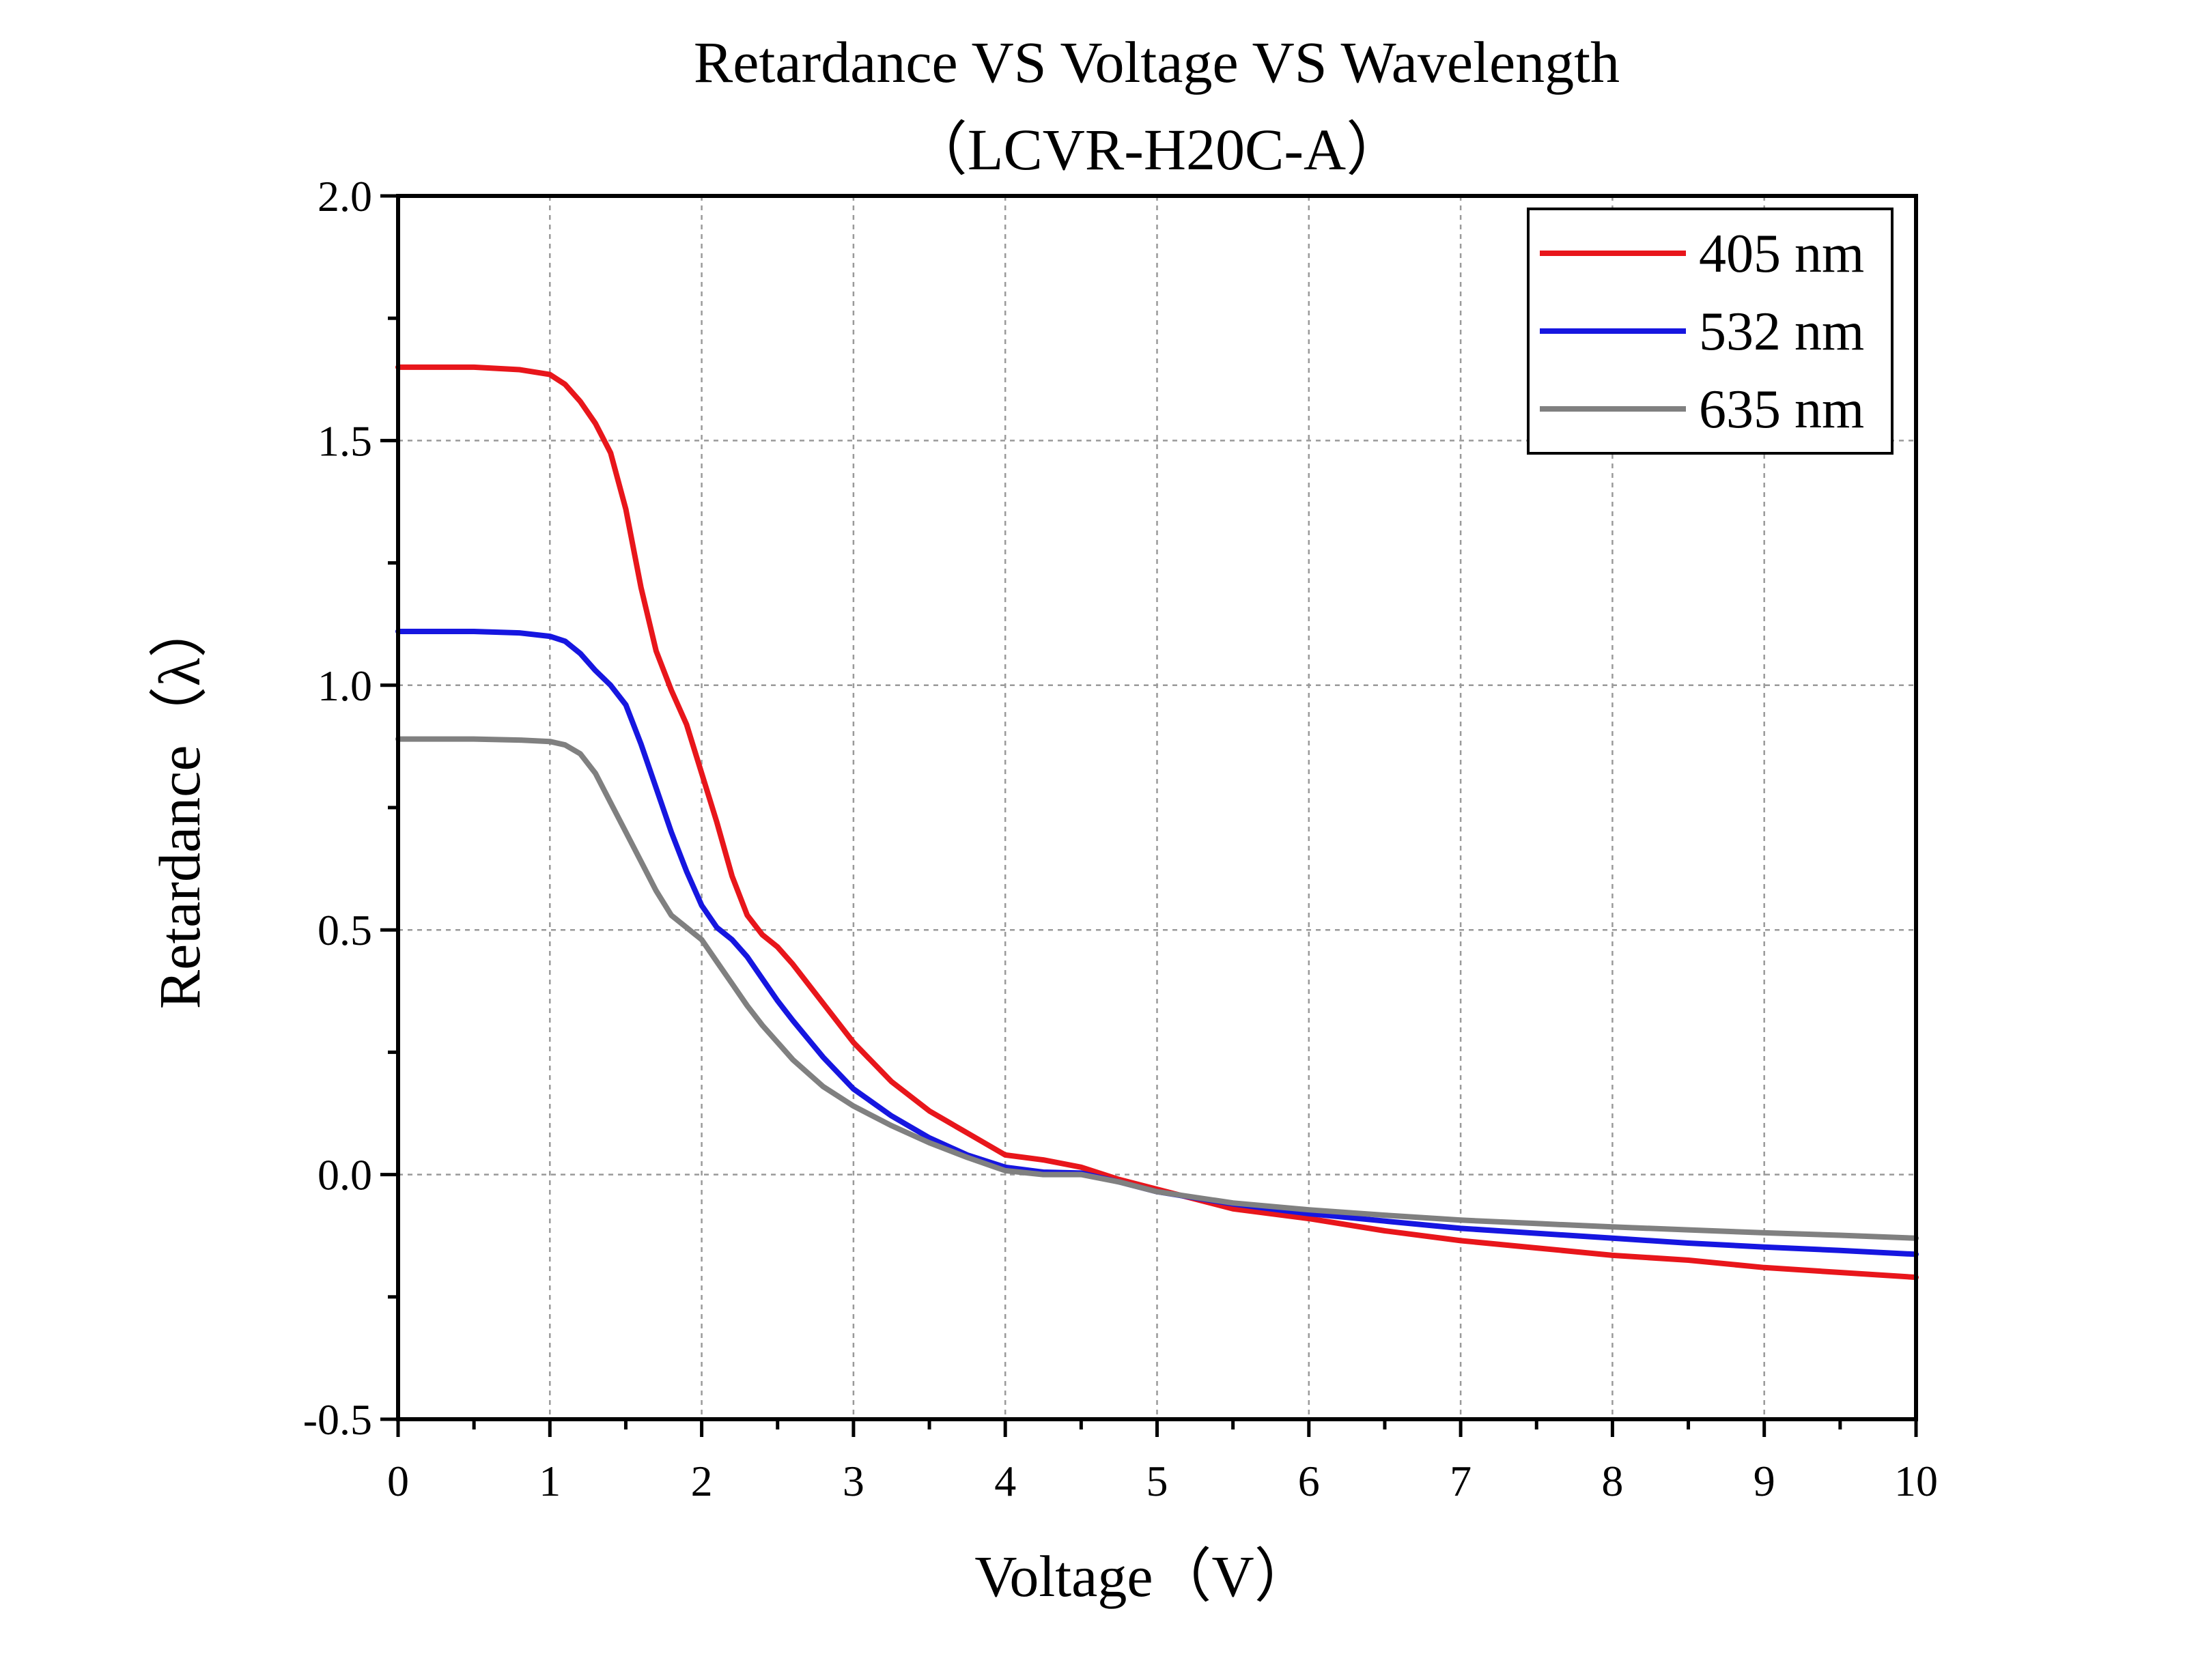 The width and height of the screenshot is (2196, 1680). Describe the element at coordinates (1005, 1481) in the screenshot. I see `x-tick-label: 4` at that location.